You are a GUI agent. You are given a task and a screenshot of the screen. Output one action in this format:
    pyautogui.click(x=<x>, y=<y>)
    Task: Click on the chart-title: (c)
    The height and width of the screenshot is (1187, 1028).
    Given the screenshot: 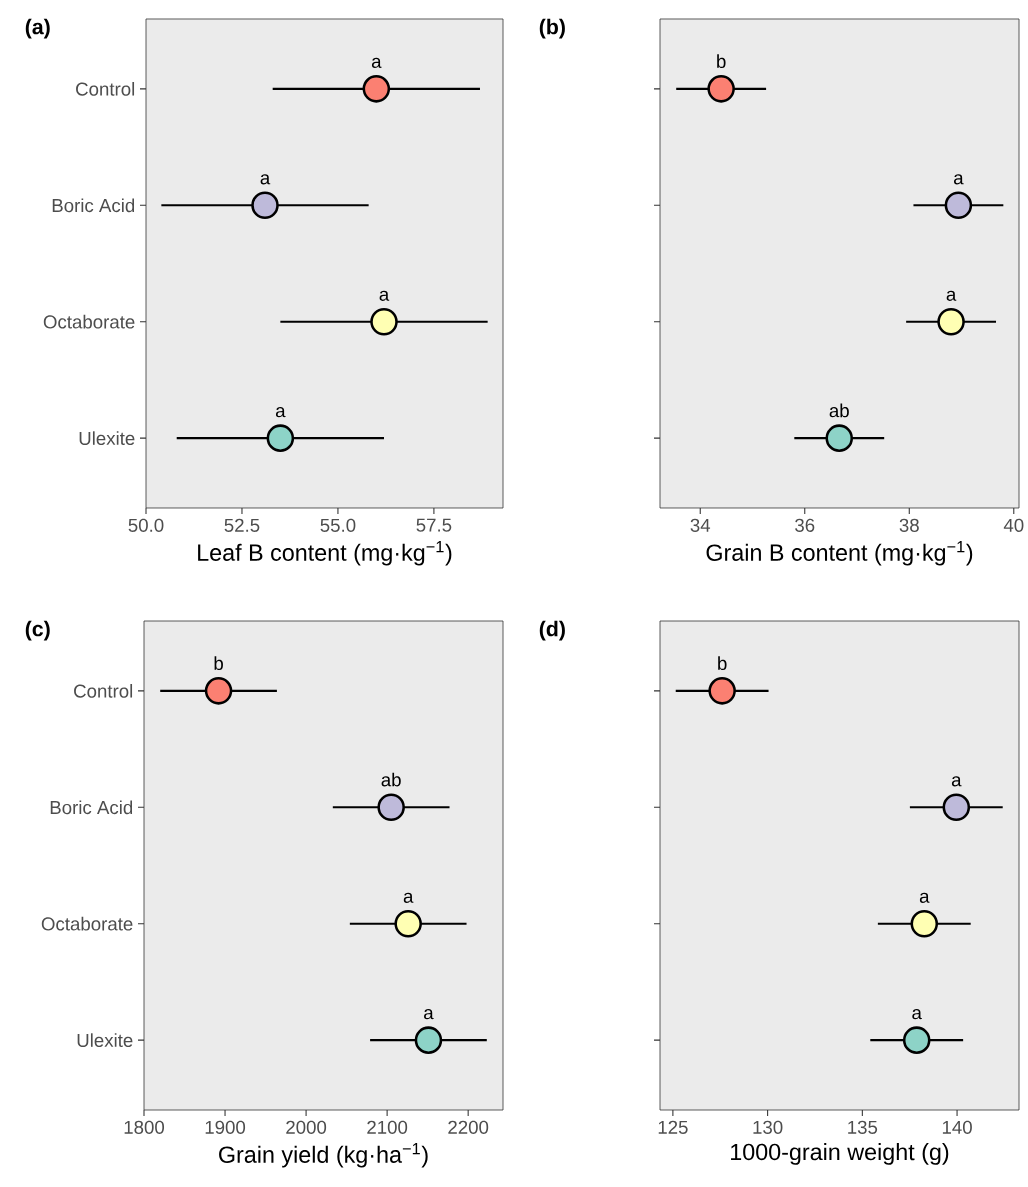 What is the action you would take?
    pyautogui.click(x=37, y=630)
    